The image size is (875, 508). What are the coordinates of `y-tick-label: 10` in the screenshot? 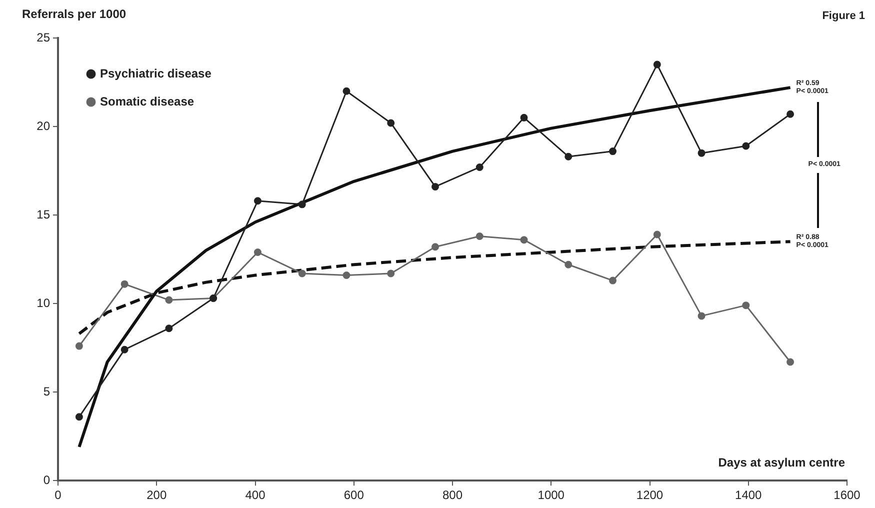 It's located at (43, 303).